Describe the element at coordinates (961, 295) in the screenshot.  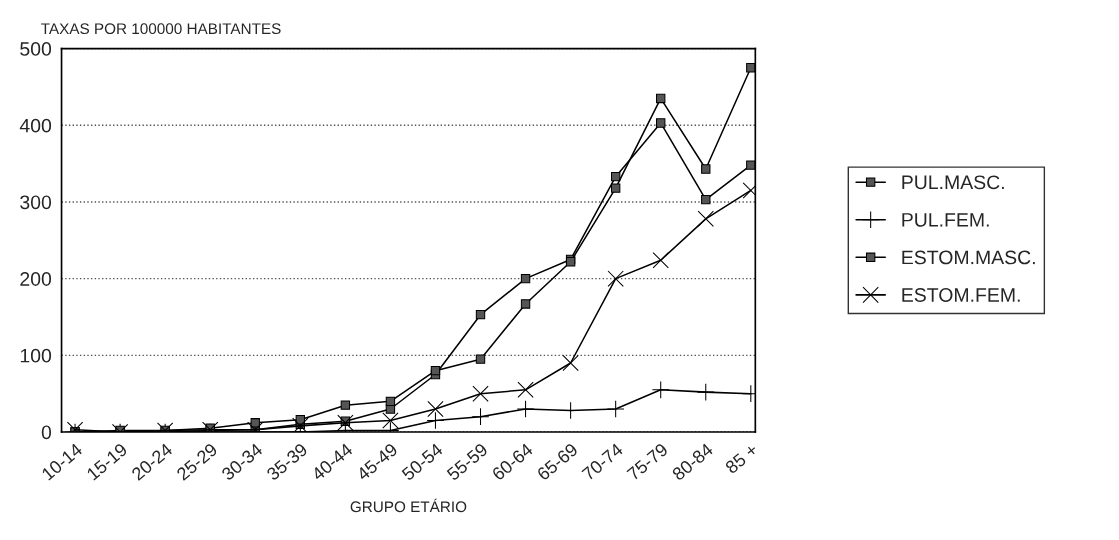
I see `legend-label: ESTOM.FEM.` at that location.